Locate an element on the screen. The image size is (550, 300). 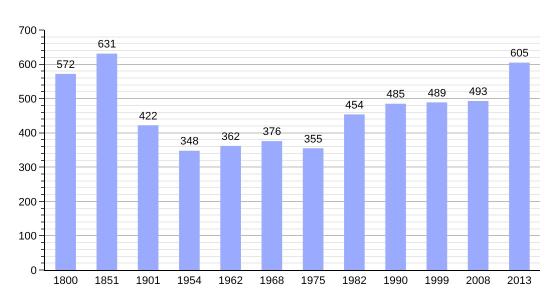
x-tick-label: 1901 is located at coordinates (148, 281).